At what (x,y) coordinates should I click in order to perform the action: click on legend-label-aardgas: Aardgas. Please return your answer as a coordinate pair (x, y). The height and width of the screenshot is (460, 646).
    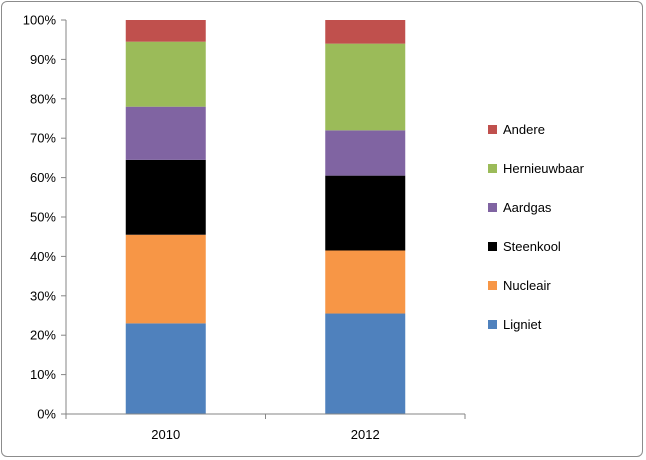
    Looking at the image, I should click on (527, 207).